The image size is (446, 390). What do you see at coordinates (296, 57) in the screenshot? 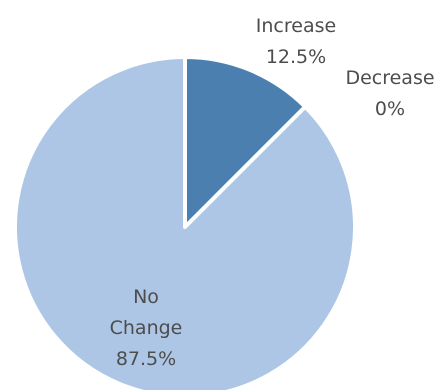
I see `slice-value-increase: 12.5%` at bounding box center [296, 57].